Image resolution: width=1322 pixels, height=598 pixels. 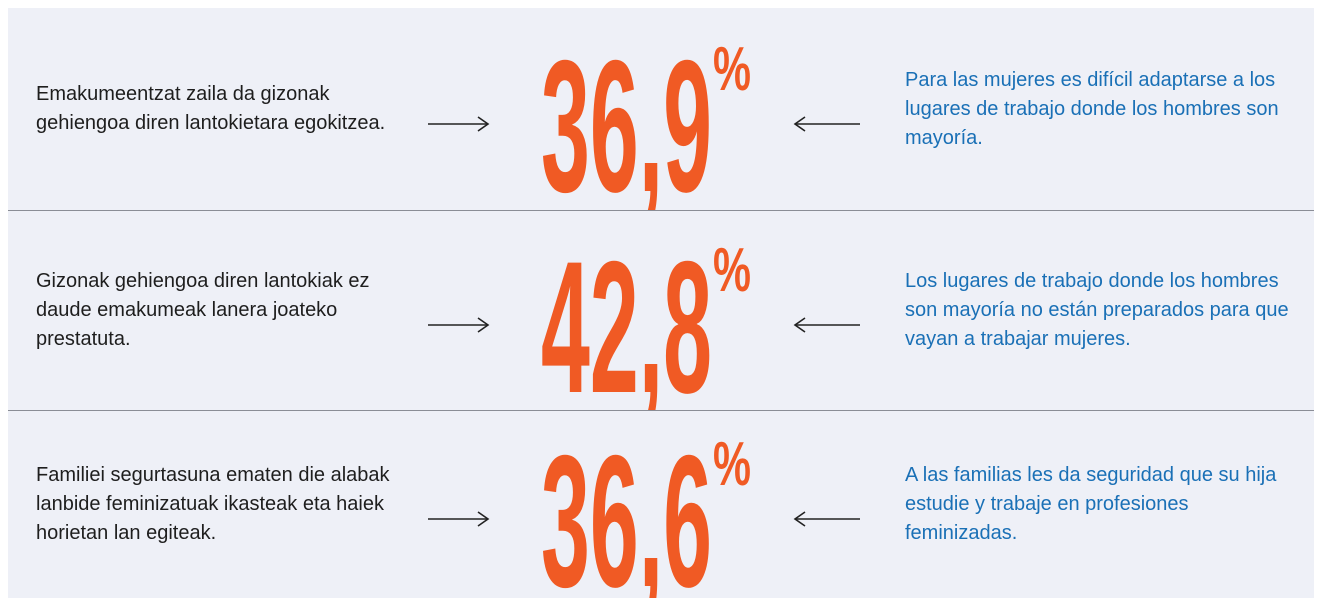 I want to click on percentage-value: 42,8, so click(x=626, y=316).